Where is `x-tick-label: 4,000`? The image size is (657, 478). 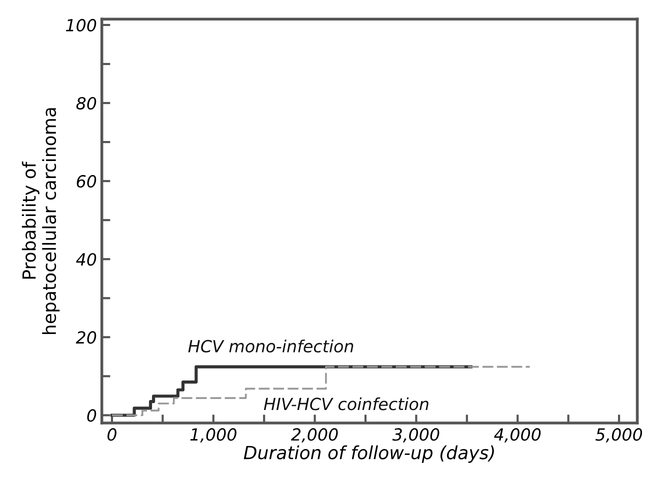 x-tick-label: 4,000 is located at coordinates (517, 435).